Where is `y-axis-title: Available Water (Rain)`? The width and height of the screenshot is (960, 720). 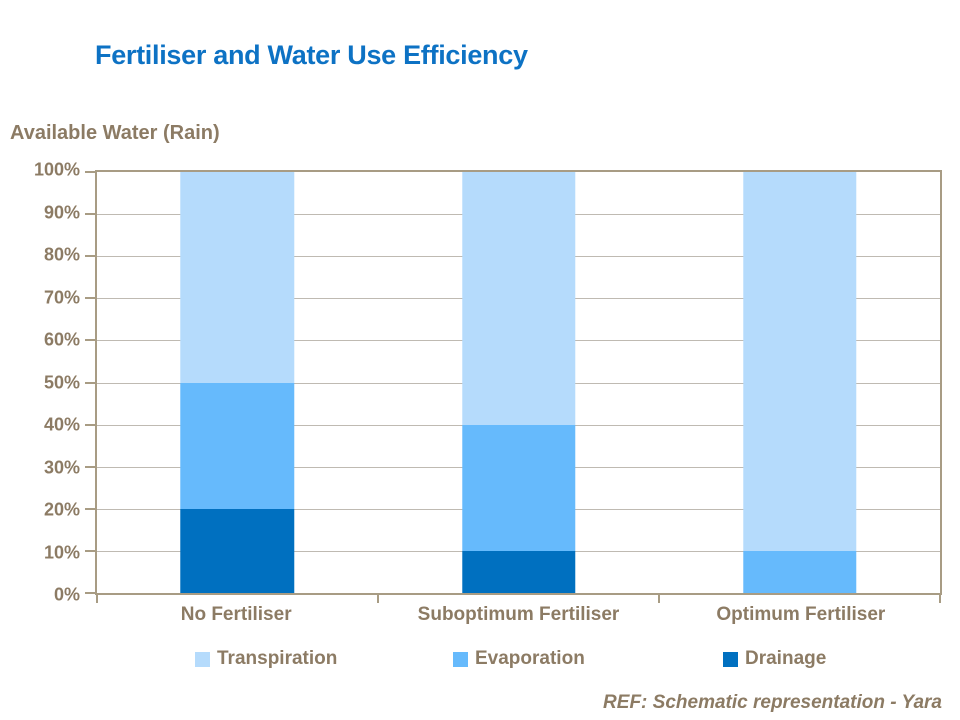
y-axis-title: Available Water (Rain) is located at coordinates (115, 133).